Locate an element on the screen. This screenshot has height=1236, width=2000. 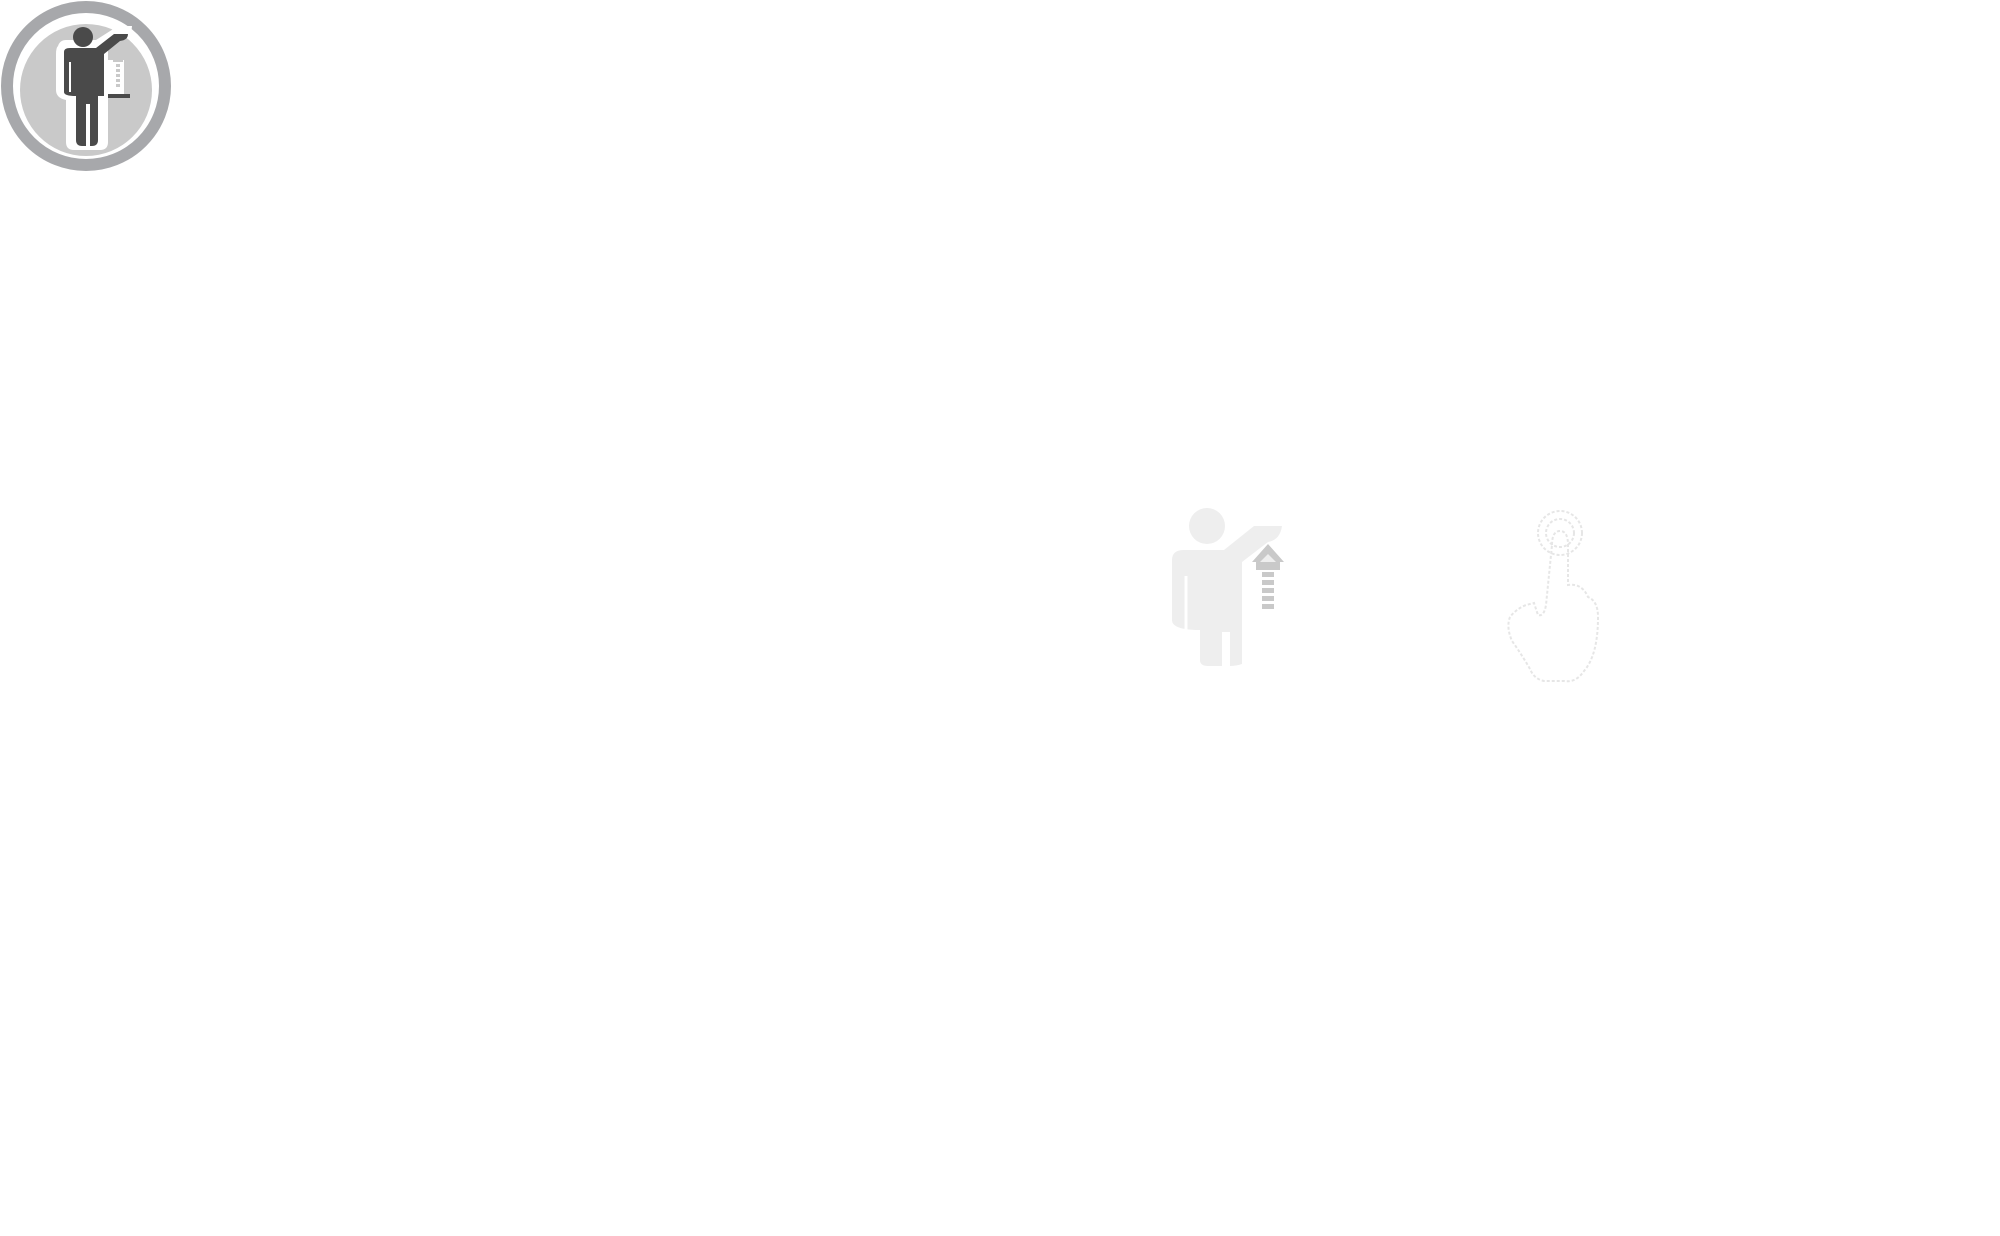
tap-gesture-icon is located at coordinates (1557, 595).